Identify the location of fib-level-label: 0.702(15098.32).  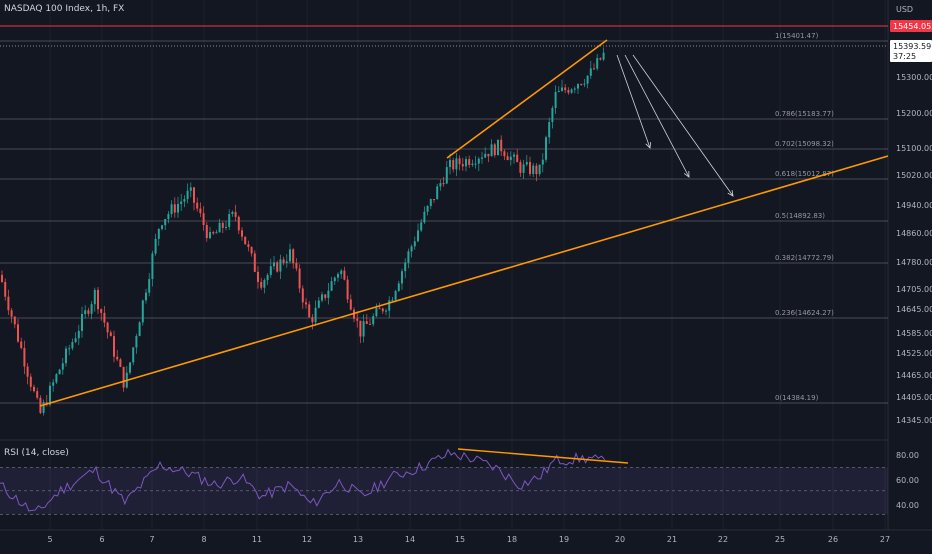
(804, 144).